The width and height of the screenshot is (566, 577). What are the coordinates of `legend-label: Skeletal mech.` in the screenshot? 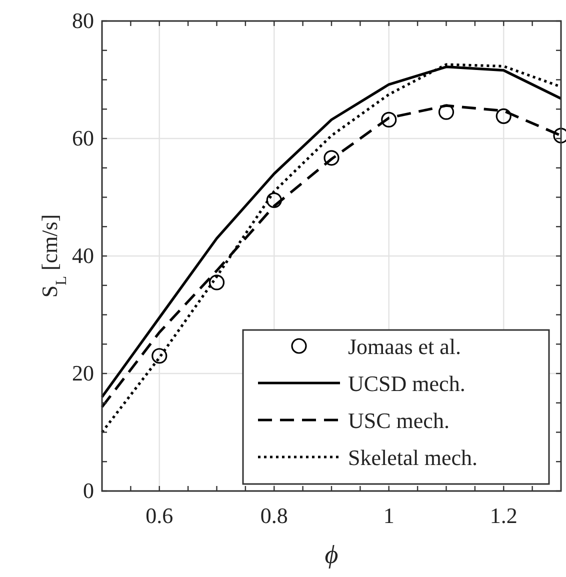 It's located at (413, 457).